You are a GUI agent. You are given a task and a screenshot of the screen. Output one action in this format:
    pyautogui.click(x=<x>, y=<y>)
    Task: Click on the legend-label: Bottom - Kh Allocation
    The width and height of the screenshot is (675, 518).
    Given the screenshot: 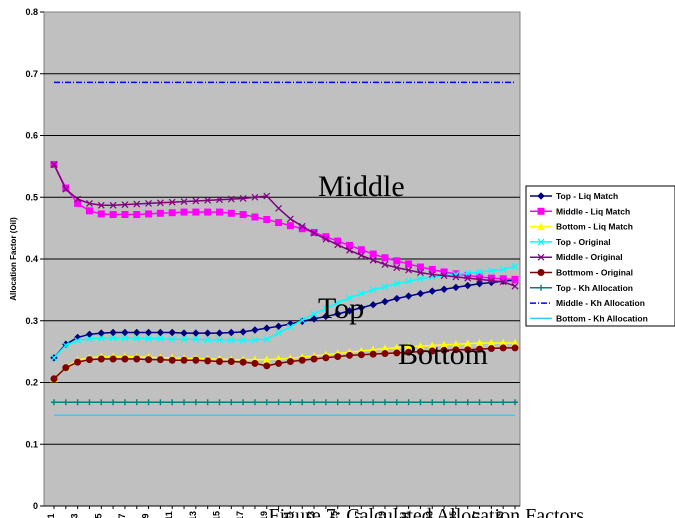 What is the action you would take?
    pyautogui.click(x=602, y=318)
    